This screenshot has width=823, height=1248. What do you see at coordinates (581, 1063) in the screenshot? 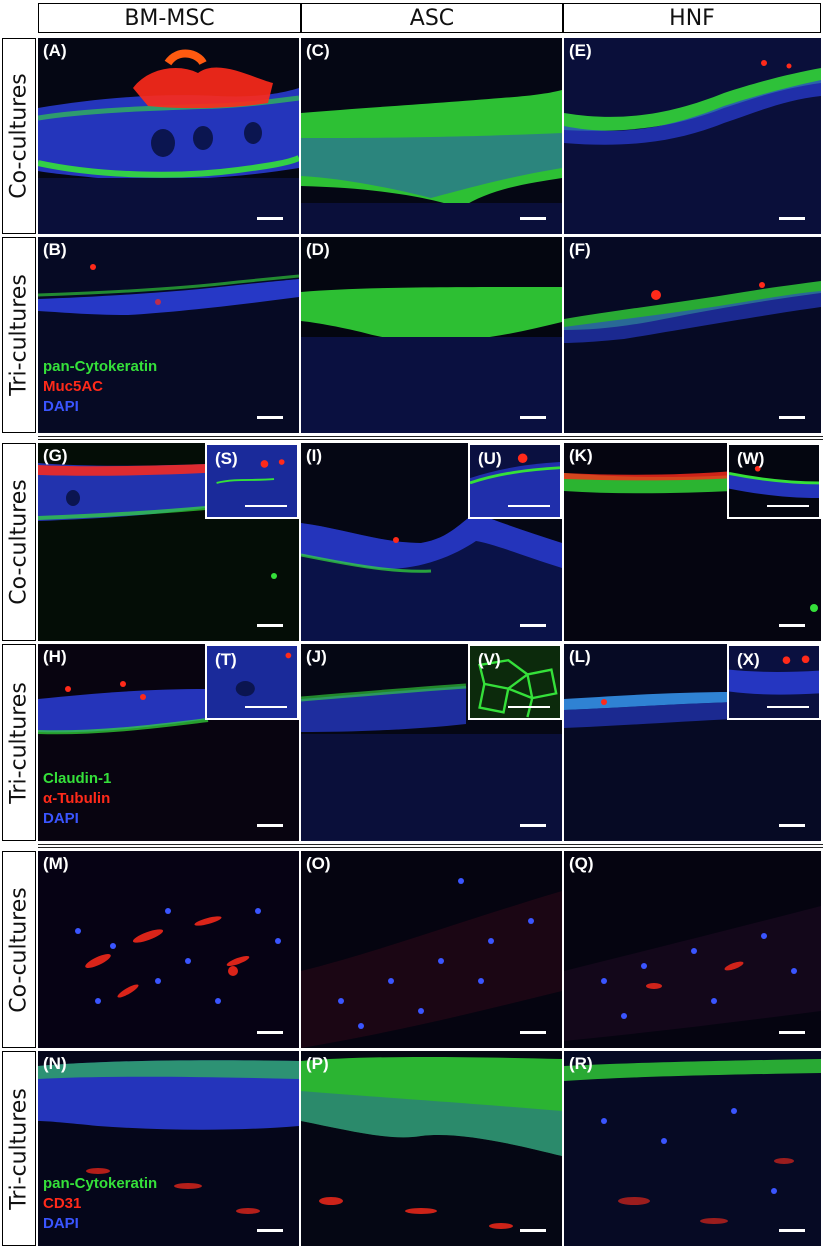
I see `panel-label: (R)` at bounding box center [581, 1063].